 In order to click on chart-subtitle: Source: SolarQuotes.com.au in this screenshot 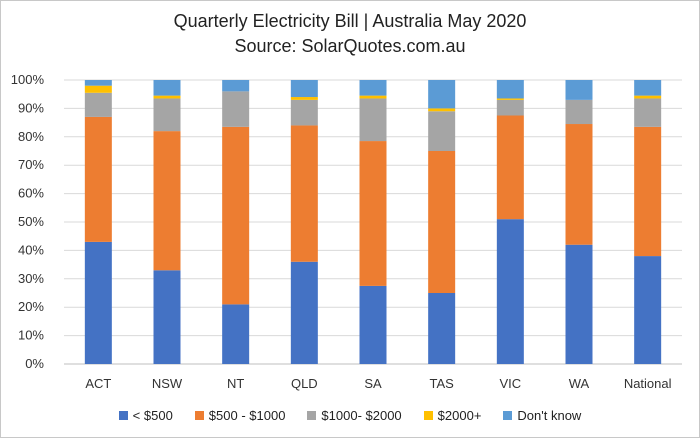, I will do `click(350, 46)`.